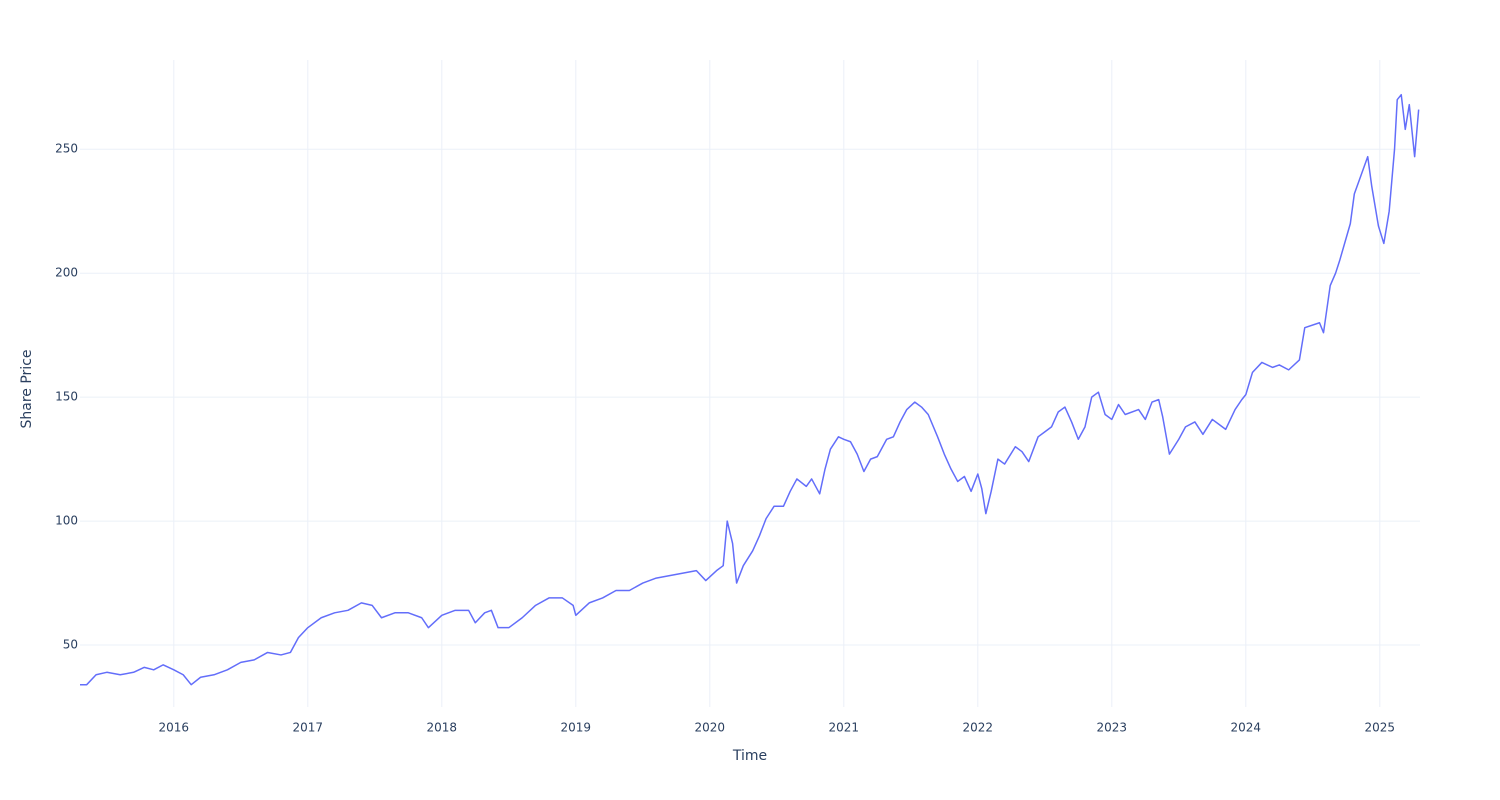 The height and width of the screenshot is (800, 1500). Describe the element at coordinates (66, 397) in the screenshot. I see `y-tick-label: 150` at that location.